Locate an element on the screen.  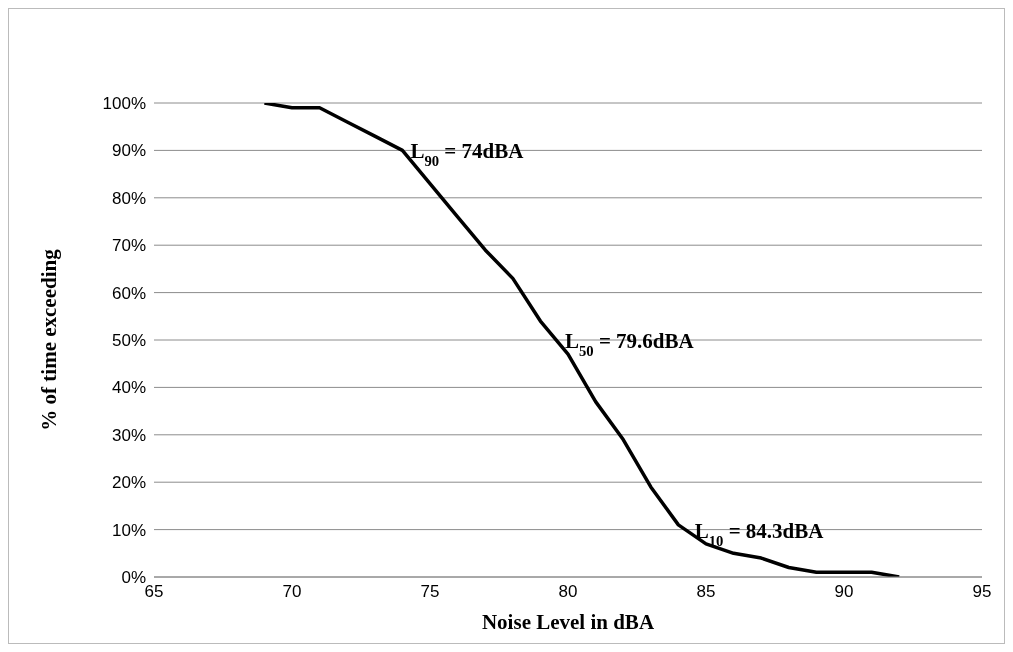
annotation: L$_{90}$ = 74dBA is located at coordinates (467, 154).